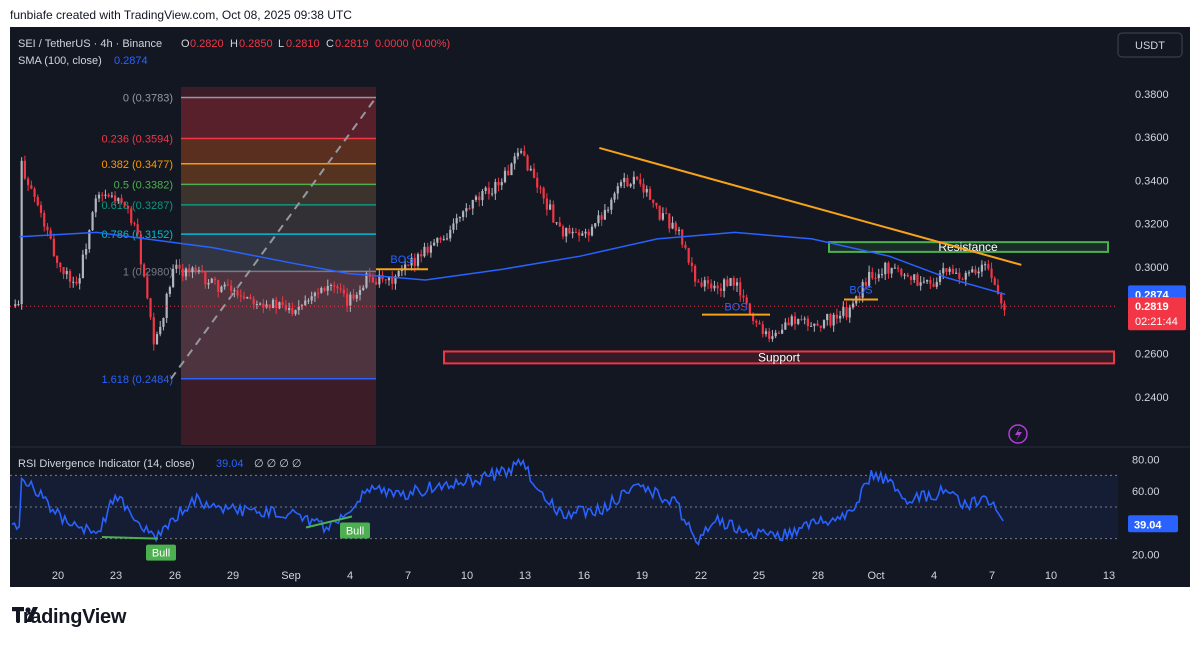 The image size is (1200, 648). Describe the element at coordinates (1152, 355) in the screenshot. I see `price-axis-tick-label: 0.2600` at that location.